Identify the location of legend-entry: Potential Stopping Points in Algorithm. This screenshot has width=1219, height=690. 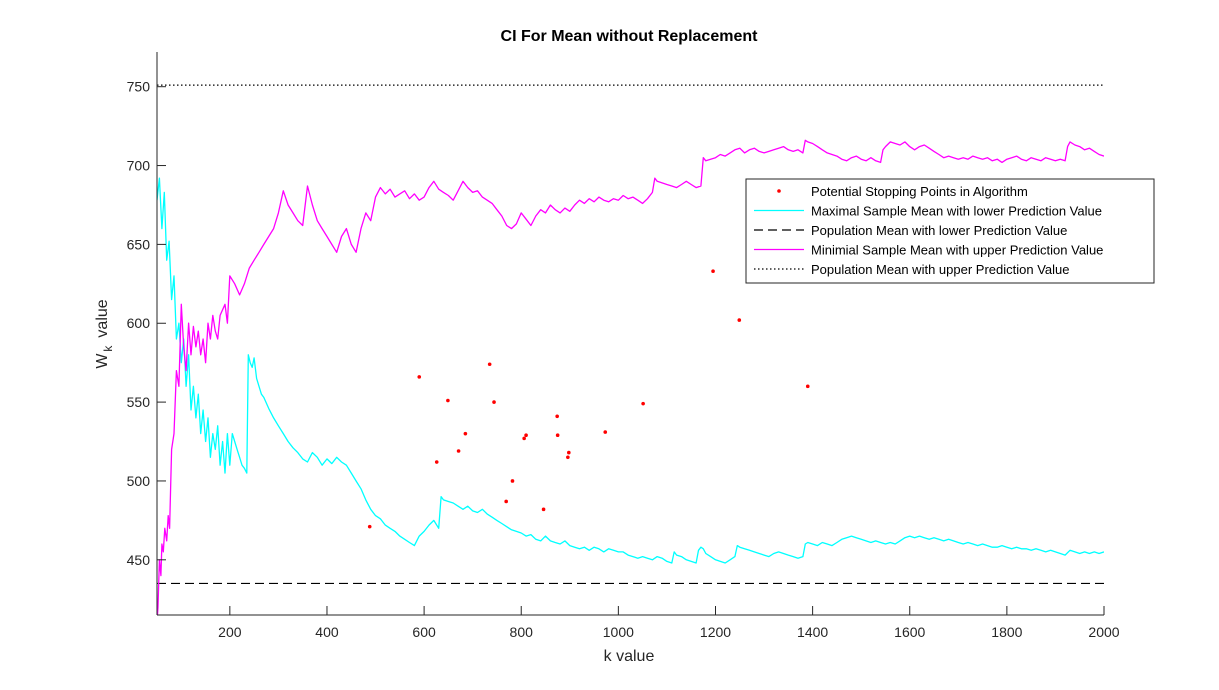
(902, 191).